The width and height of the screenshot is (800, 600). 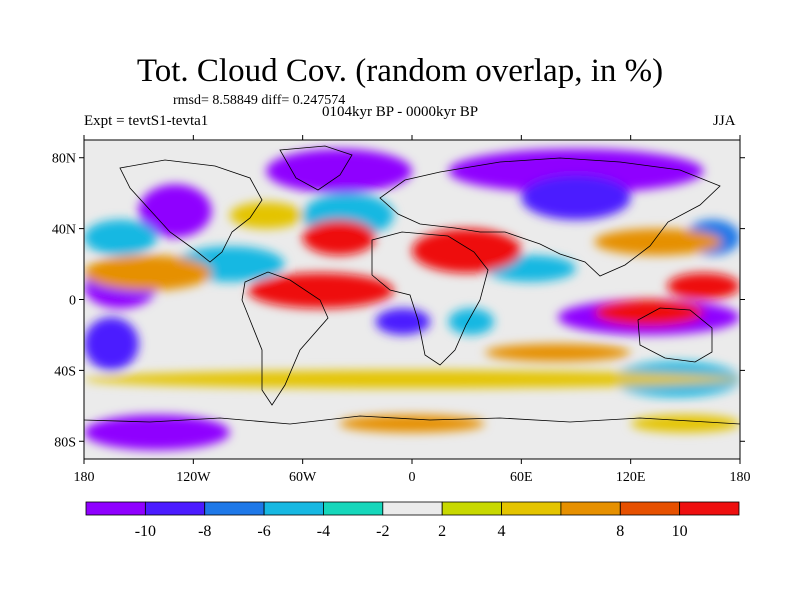 What do you see at coordinates (285, 338) in the screenshot?
I see `coastline-south-america` at bounding box center [285, 338].